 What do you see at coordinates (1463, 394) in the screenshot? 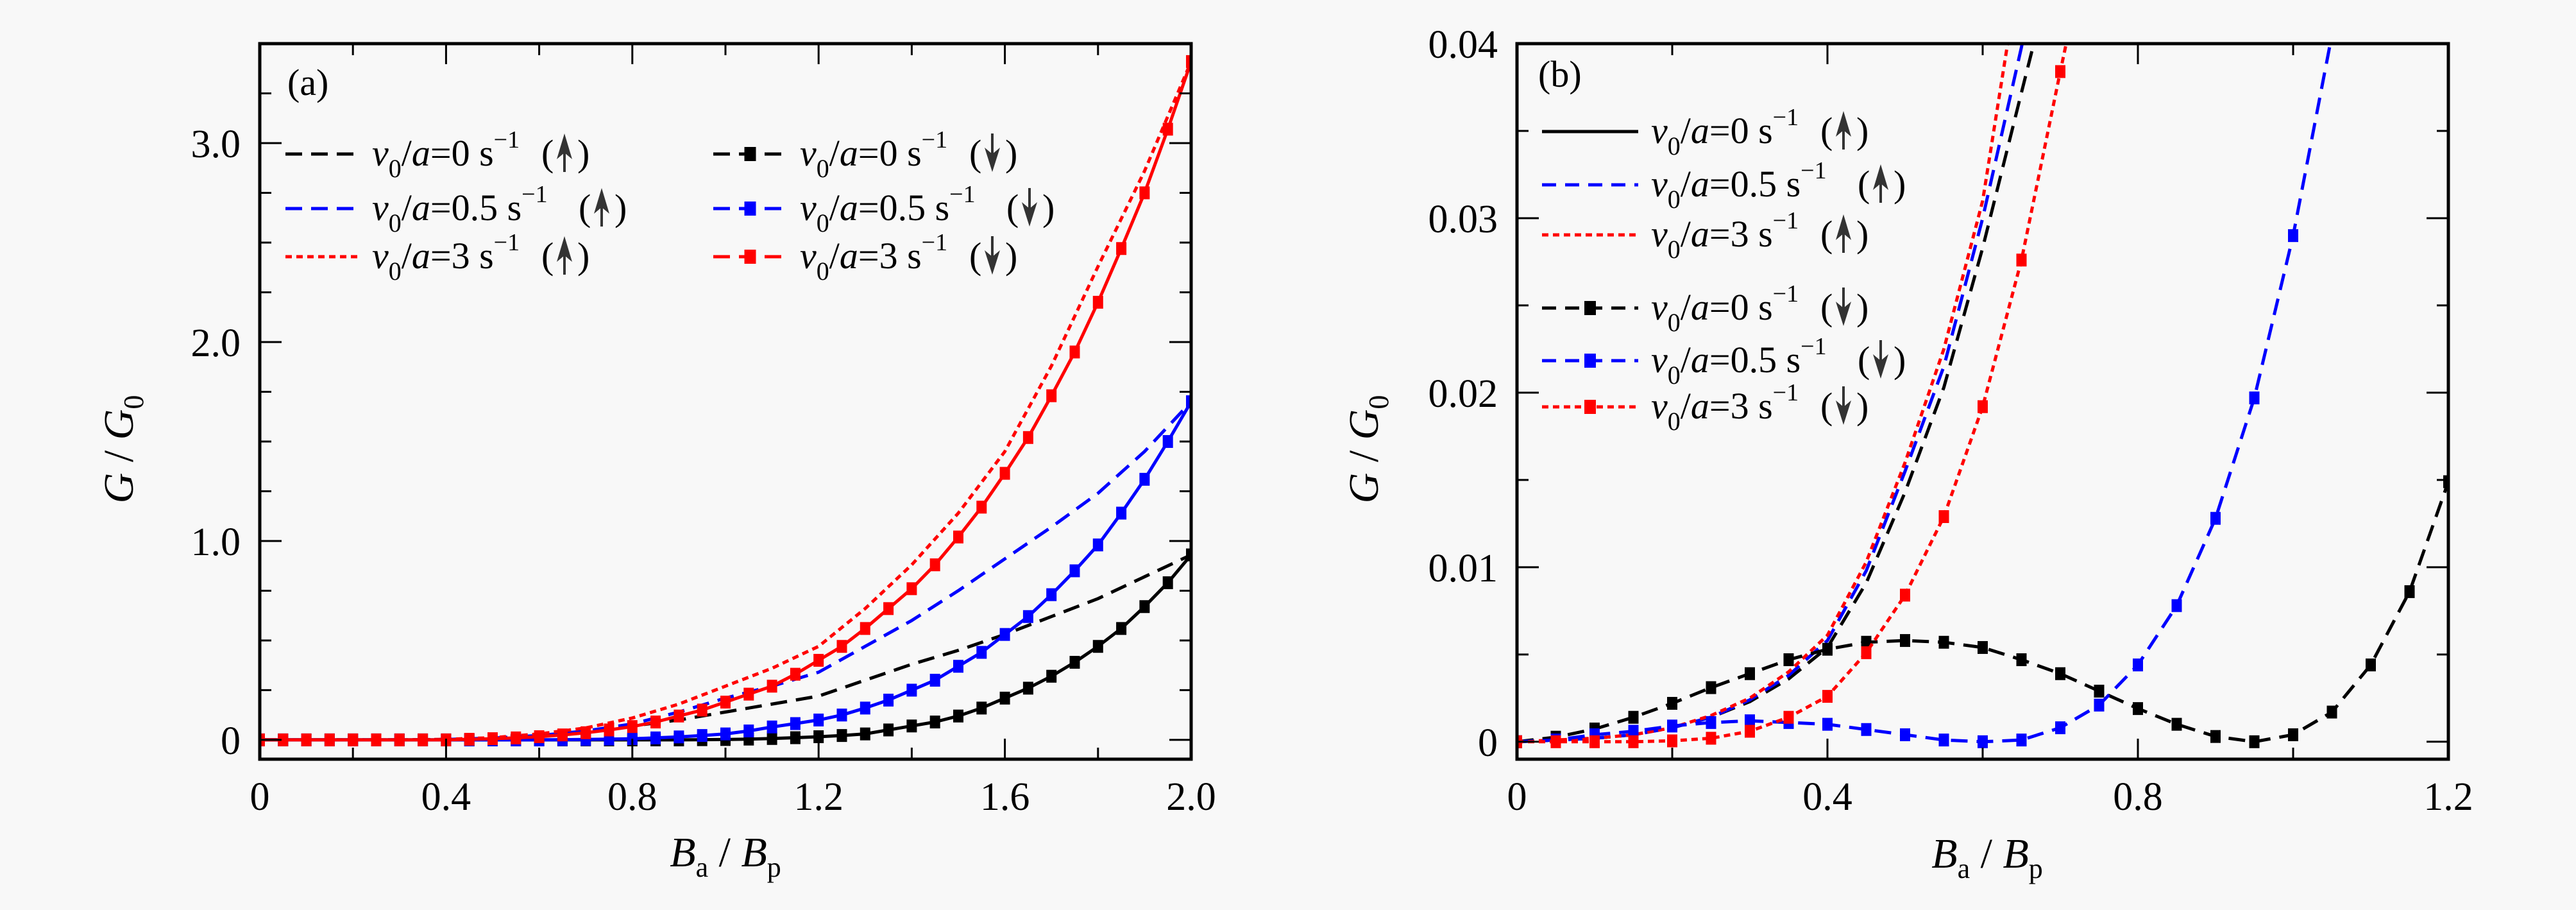
I see `y-tick-label: 0.02` at bounding box center [1463, 394].